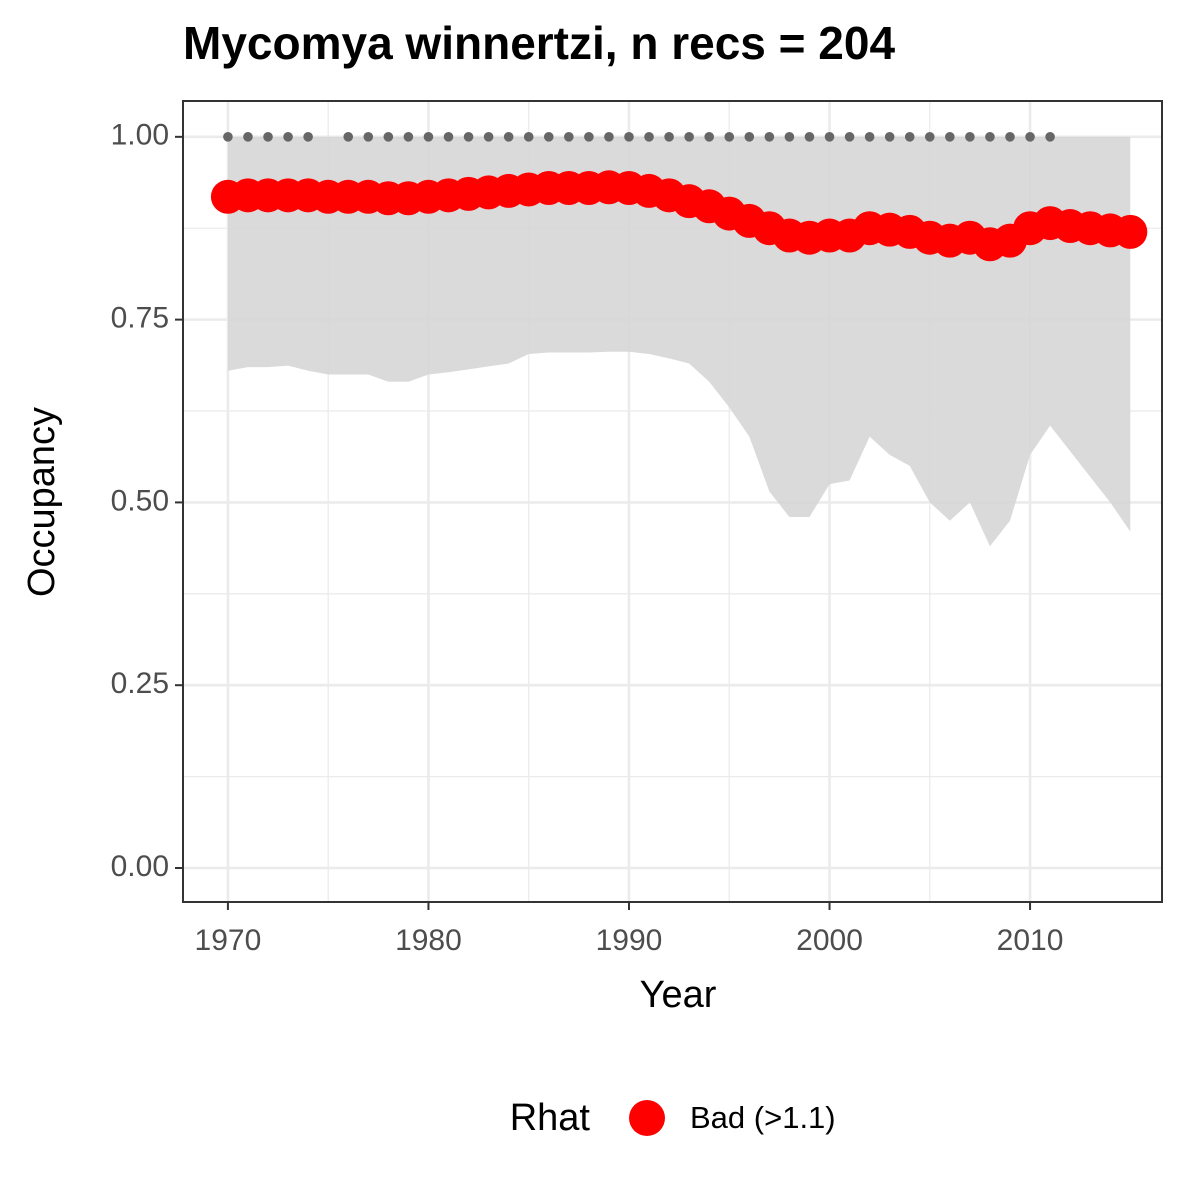  Describe the element at coordinates (42, 502) in the screenshot. I see `y-axis-title: Occupancy` at that location.